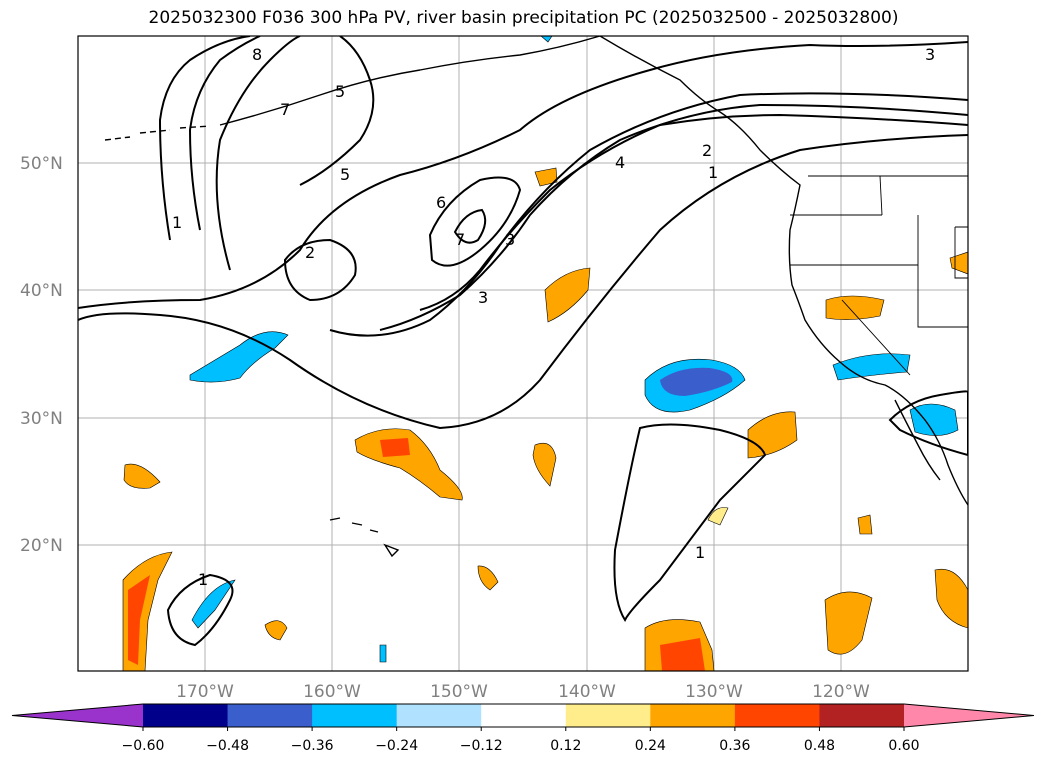 This screenshot has width=1047, height=765. Describe the element at coordinates (620, 162) in the screenshot. I see `contour-label: 4` at that location.